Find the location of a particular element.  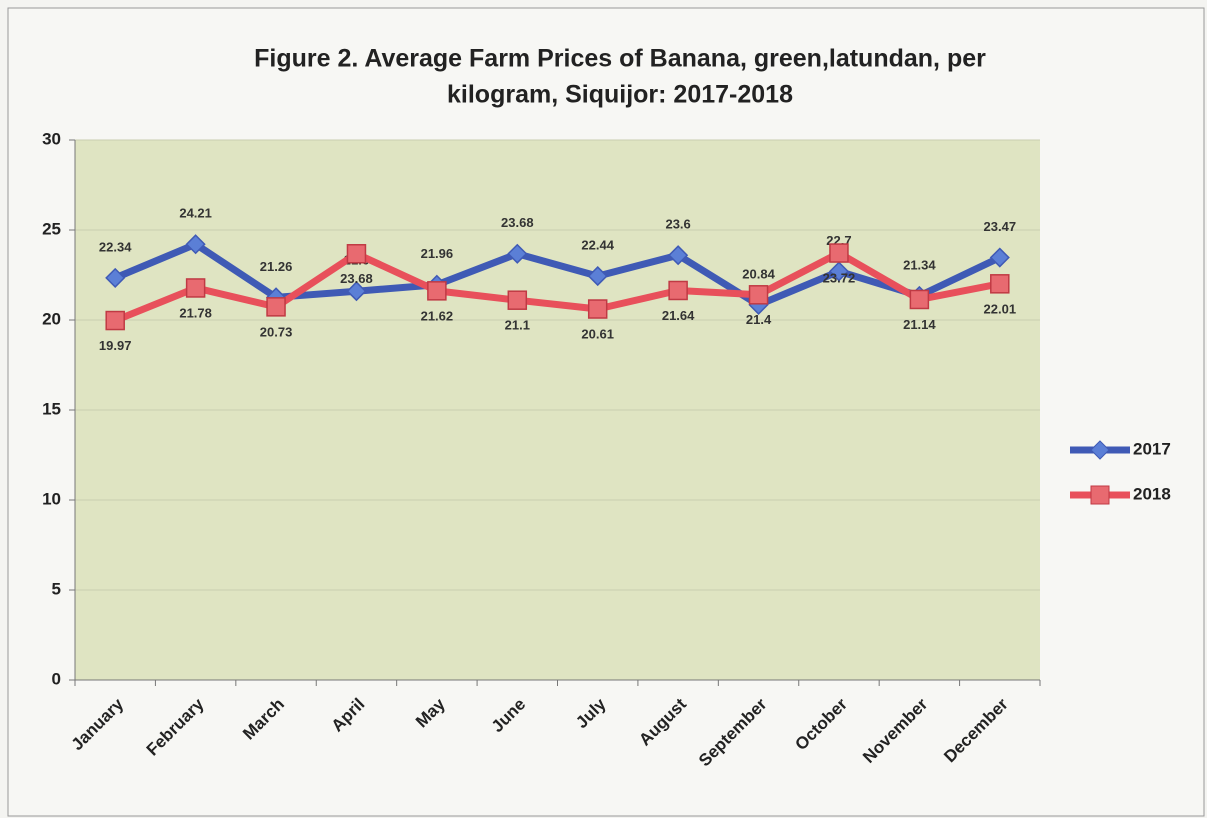

y-tick-label: 10 is located at coordinates (51, 498).